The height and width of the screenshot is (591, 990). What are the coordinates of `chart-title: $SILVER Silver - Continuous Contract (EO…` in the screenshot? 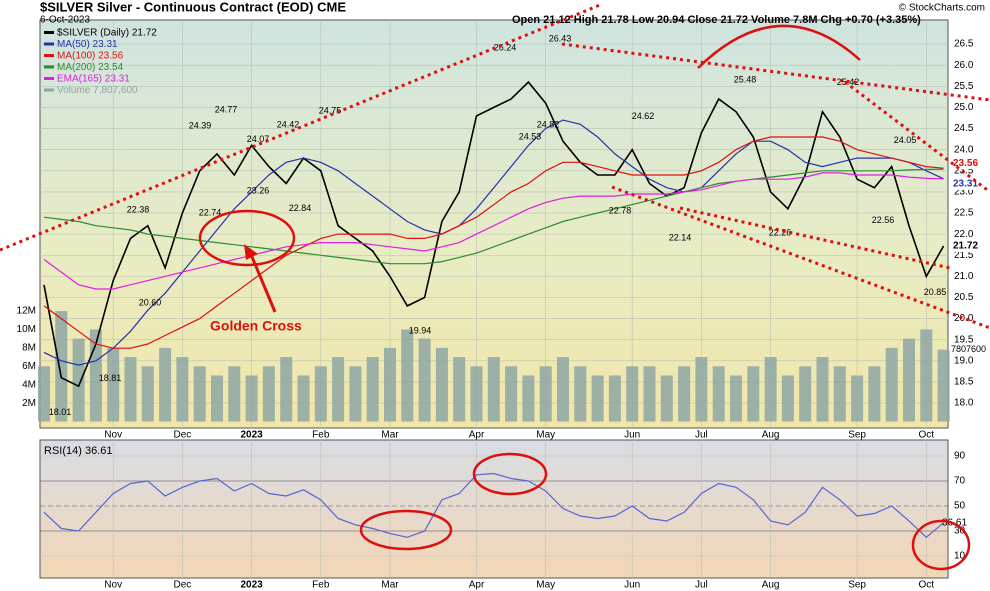 It's located at (193, 7).